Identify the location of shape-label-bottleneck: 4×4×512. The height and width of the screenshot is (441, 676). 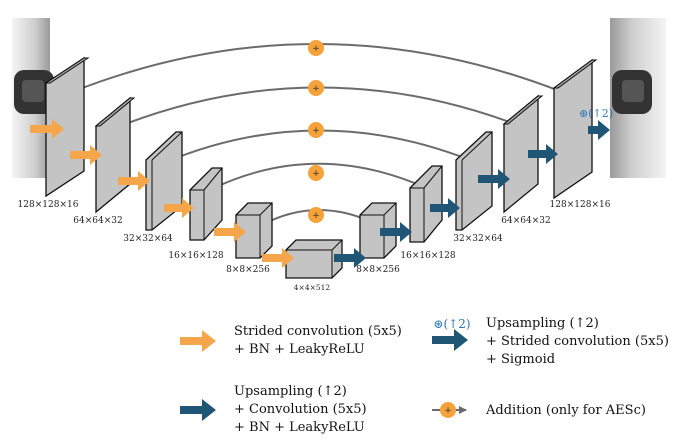
(312, 287).